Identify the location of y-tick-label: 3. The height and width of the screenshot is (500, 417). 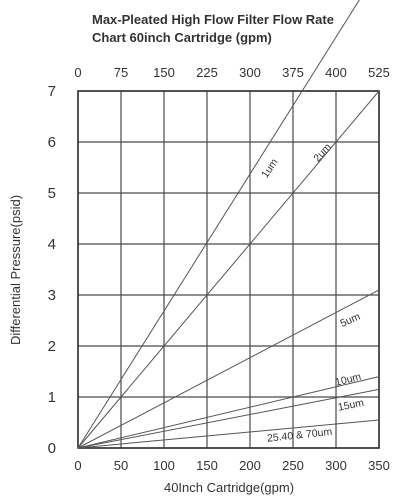
(52, 295).